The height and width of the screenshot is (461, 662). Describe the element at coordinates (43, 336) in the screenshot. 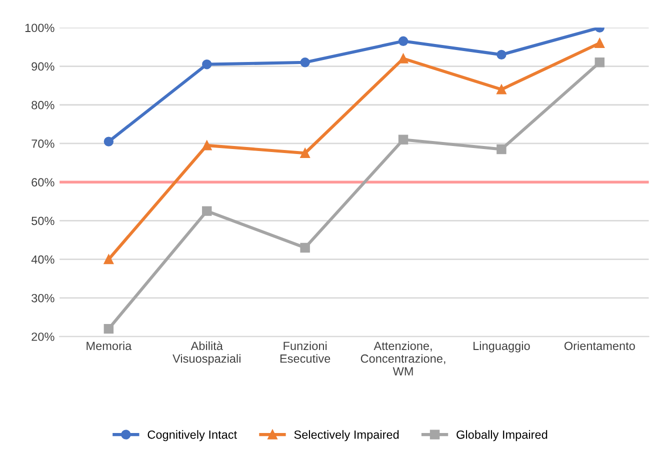

I see `y-tick-label: 20%` at that location.